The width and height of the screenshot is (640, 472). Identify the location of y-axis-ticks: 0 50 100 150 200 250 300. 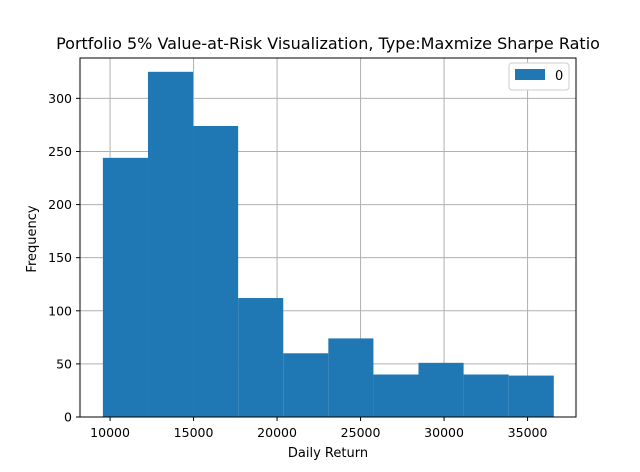
(64, 258).